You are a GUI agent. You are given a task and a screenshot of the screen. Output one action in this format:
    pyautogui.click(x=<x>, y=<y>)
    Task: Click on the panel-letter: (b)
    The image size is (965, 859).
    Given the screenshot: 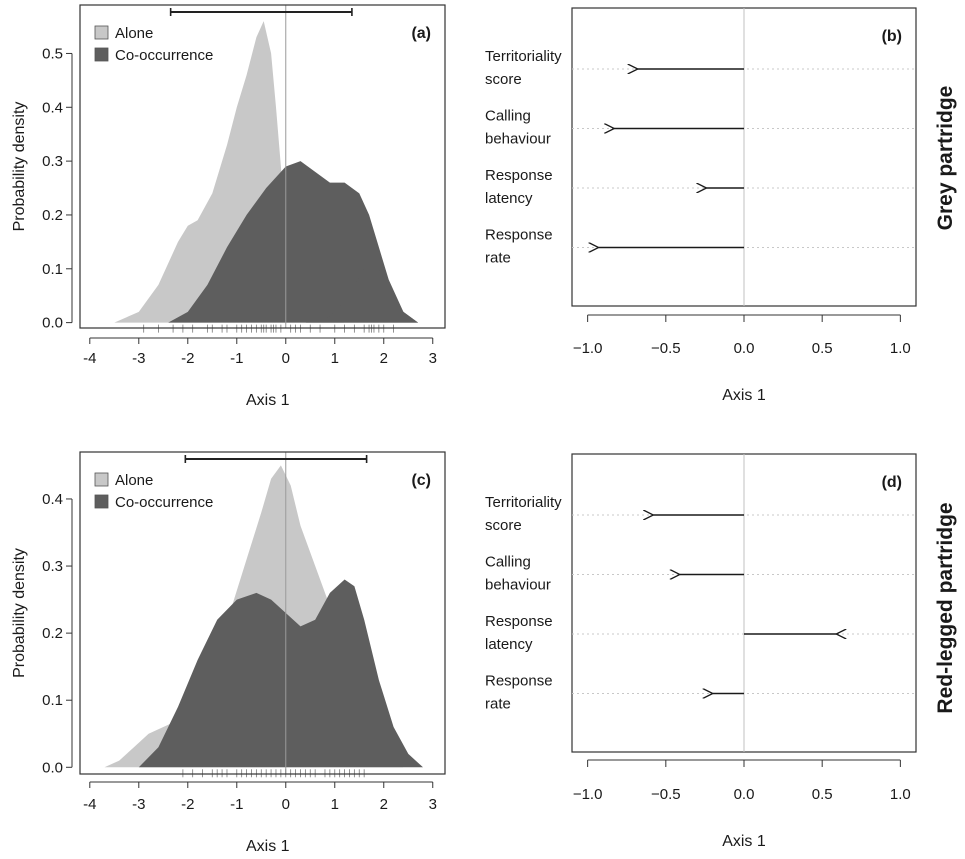 What is the action you would take?
    pyautogui.click(x=892, y=36)
    